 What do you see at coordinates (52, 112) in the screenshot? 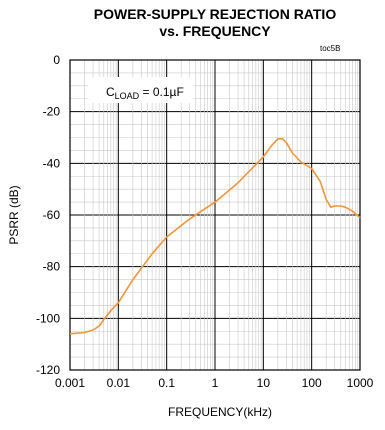
I see `y-tick-label: -20` at bounding box center [52, 112].